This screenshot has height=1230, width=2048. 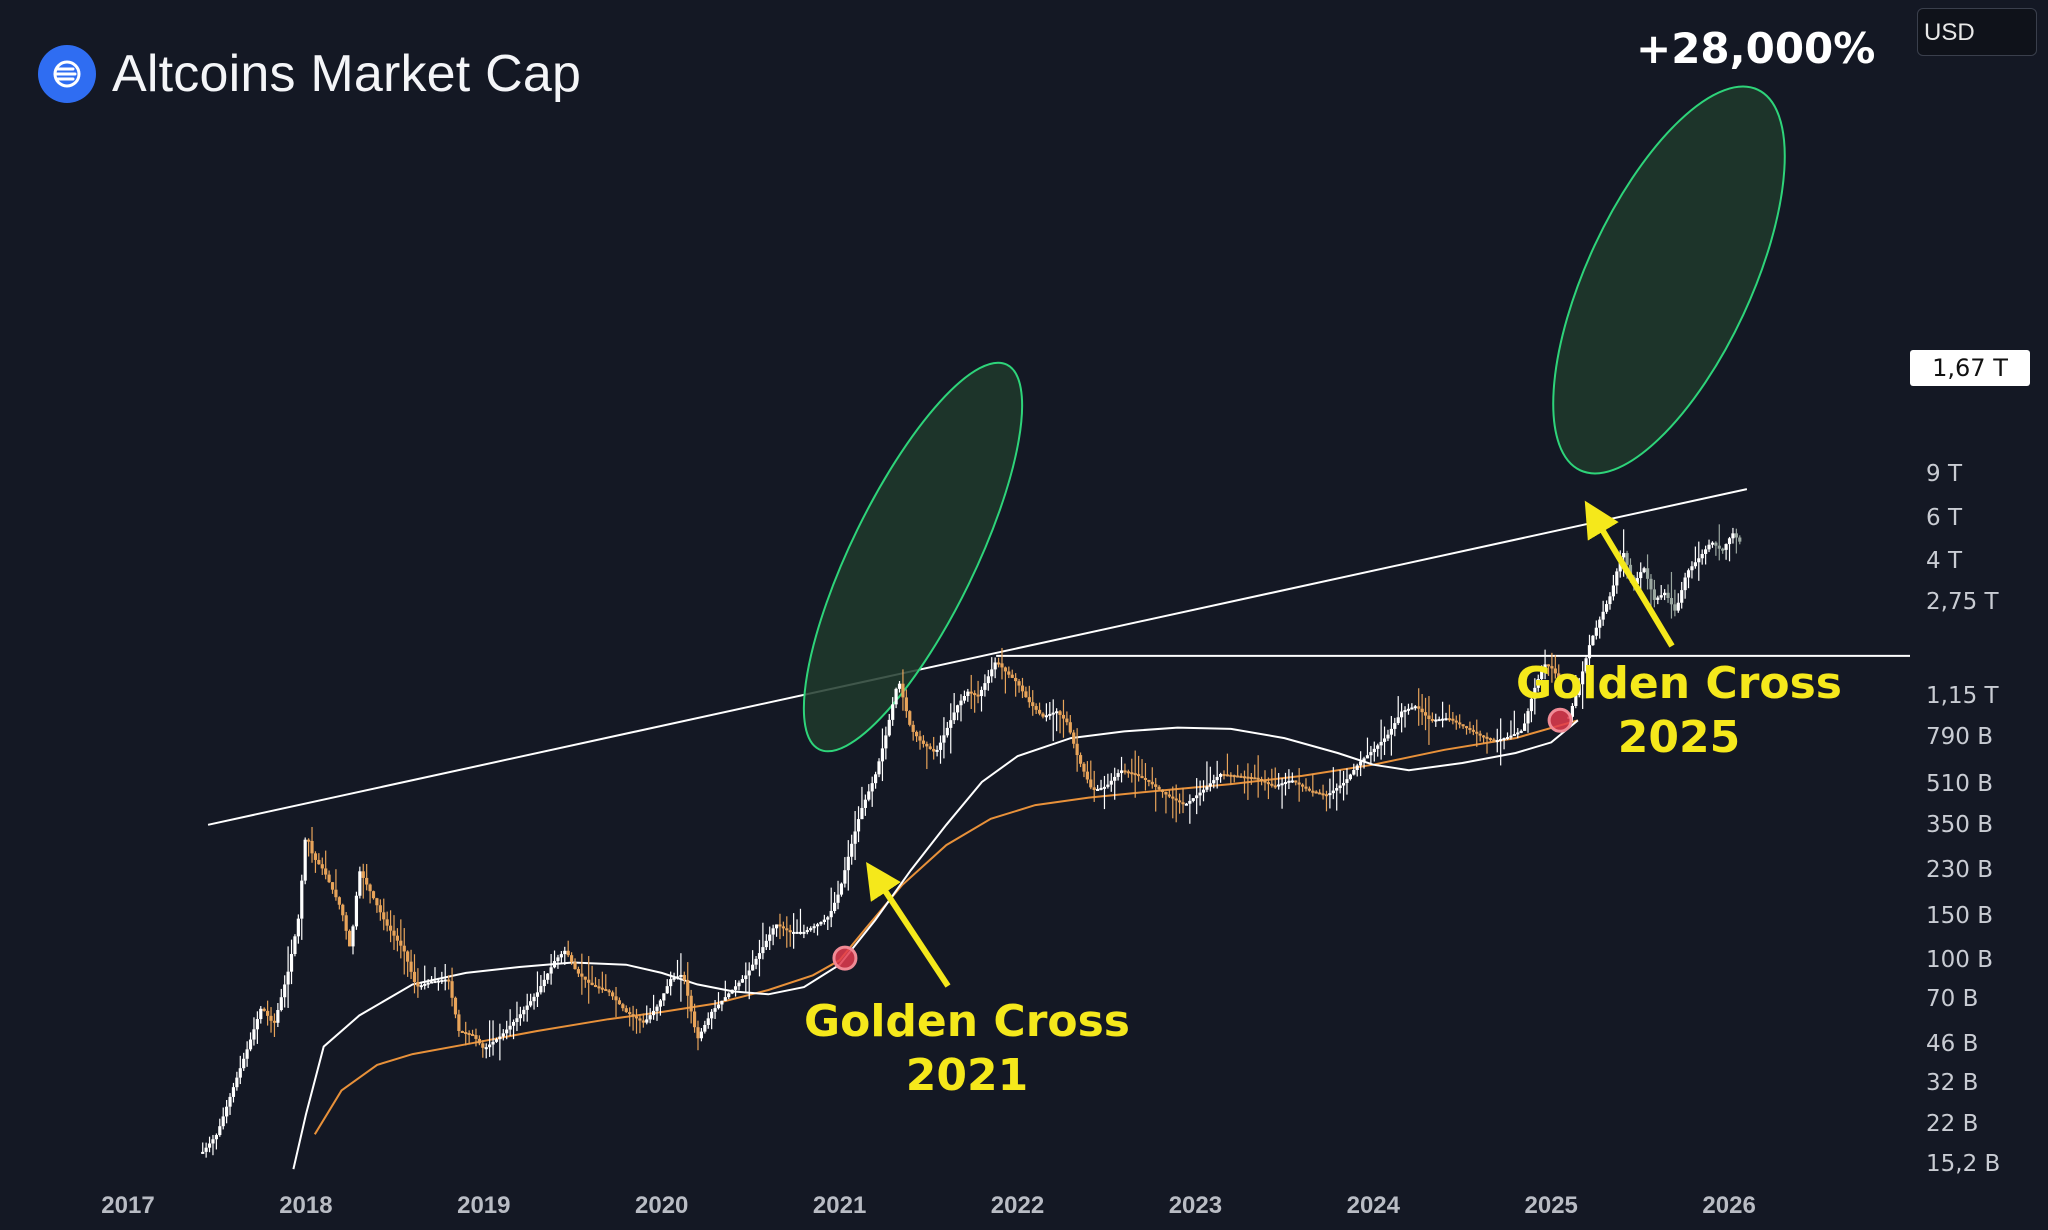 What do you see at coordinates (1679, 711) in the screenshot?
I see `golden-cross-2025-label: Golden Cross 2025` at bounding box center [1679, 711].